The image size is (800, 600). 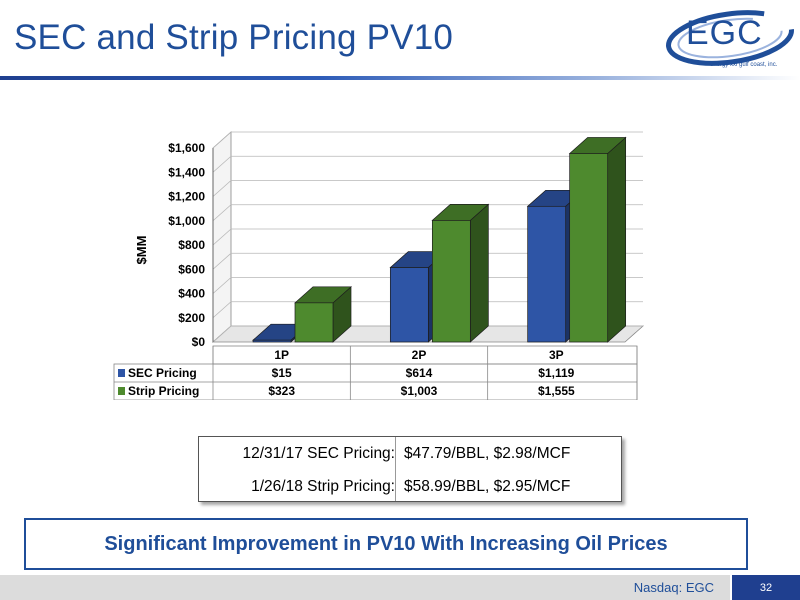 I want to click on egc-logo, so click(x=730, y=38).